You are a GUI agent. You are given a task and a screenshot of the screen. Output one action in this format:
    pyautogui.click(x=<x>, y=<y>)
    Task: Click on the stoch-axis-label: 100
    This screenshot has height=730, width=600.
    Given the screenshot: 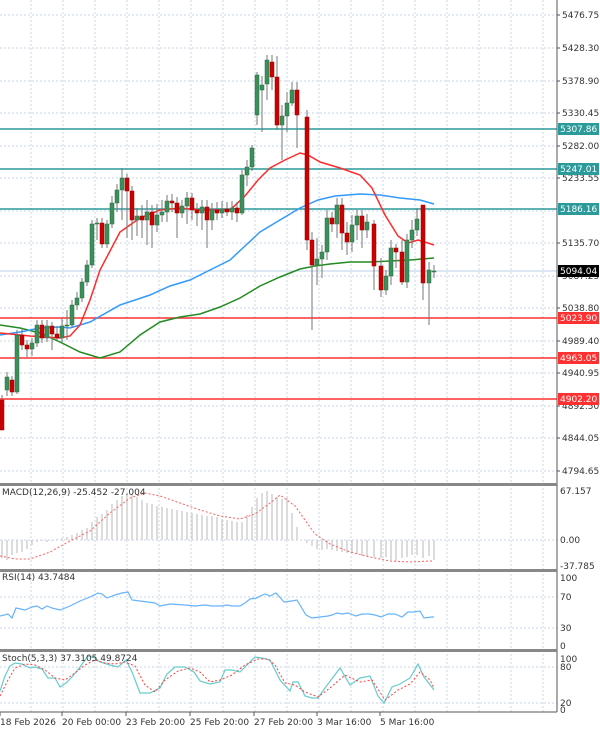 What is the action you would take?
    pyautogui.click(x=568, y=660)
    